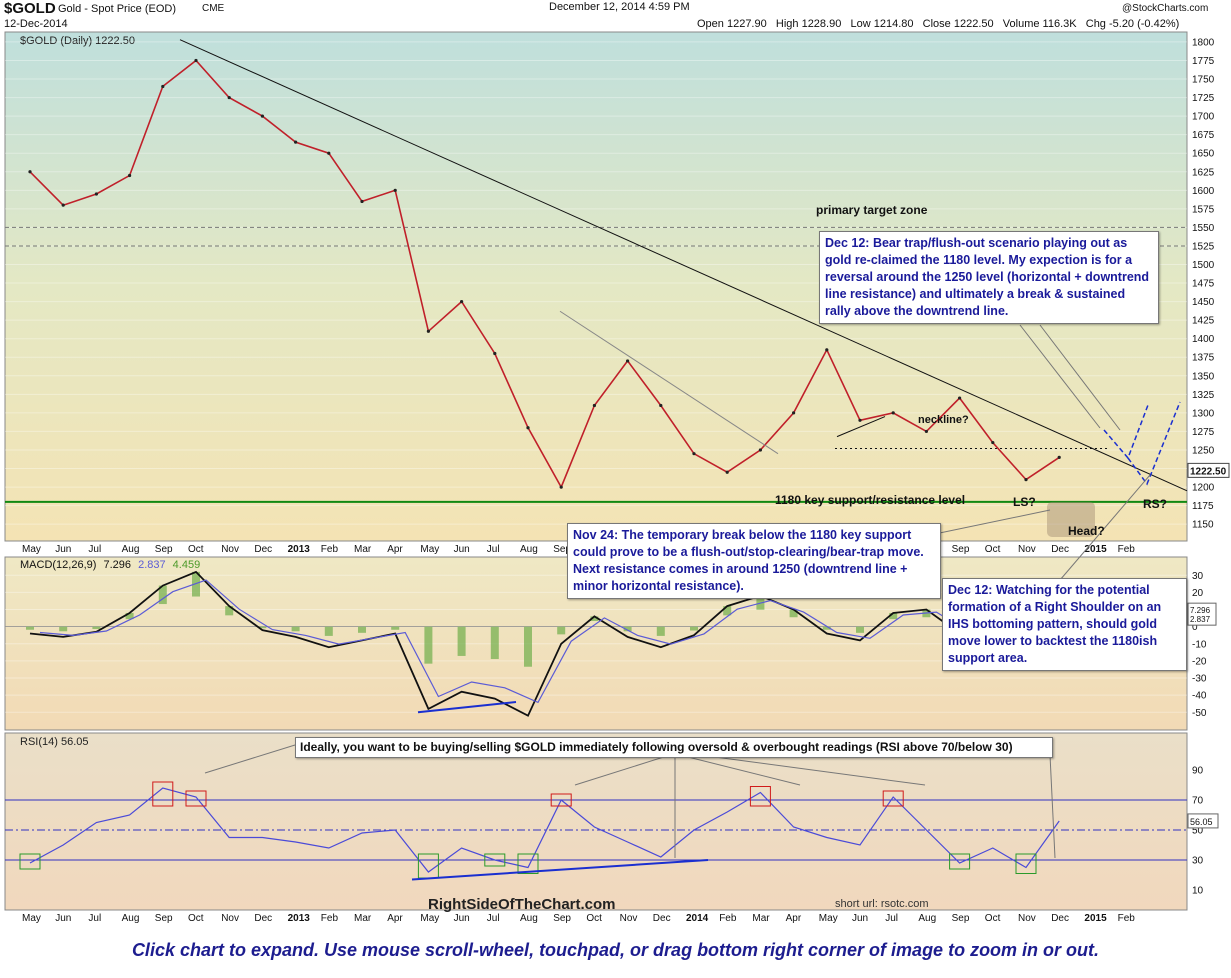  I want to click on price-y-tick-label: 1375, so click(1203, 358).